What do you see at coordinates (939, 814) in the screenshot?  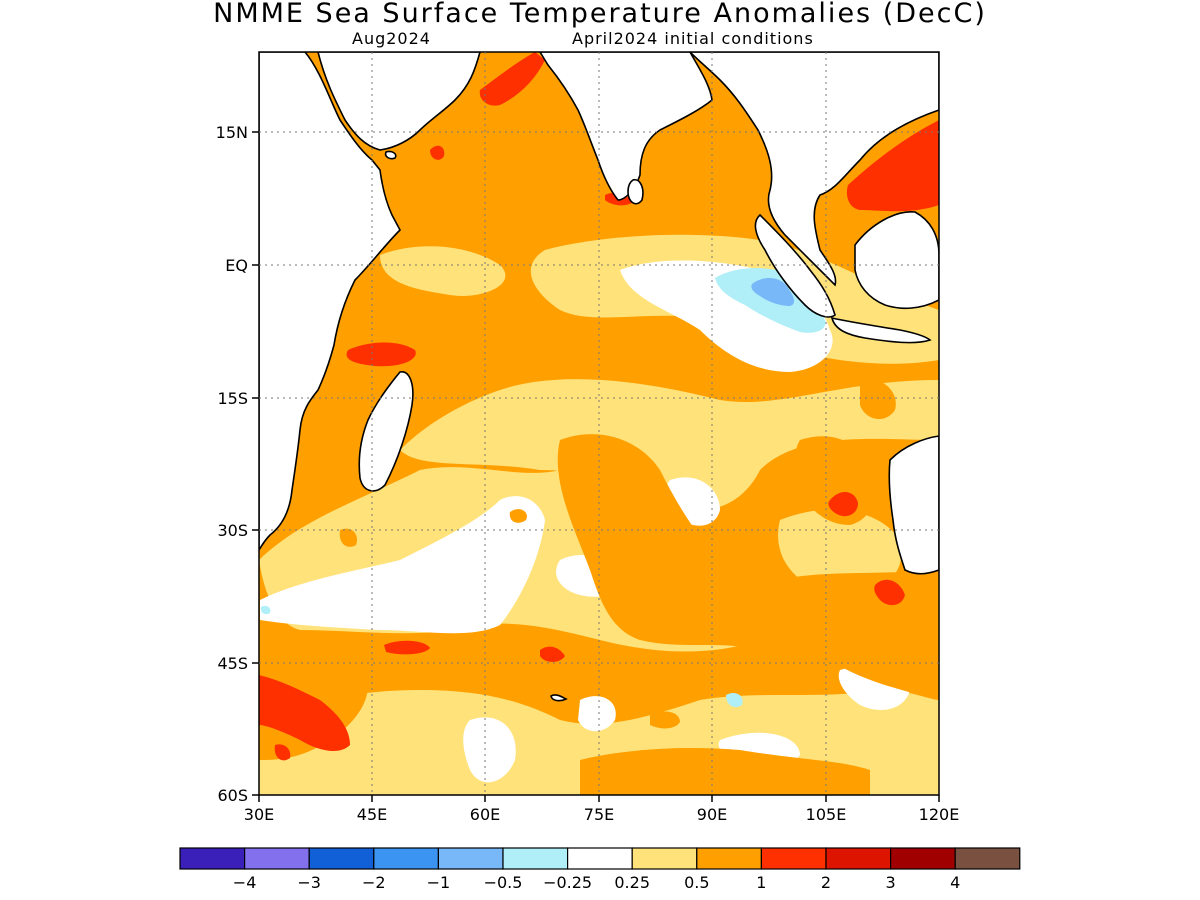 I see `lon-label-120e: 120E` at bounding box center [939, 814].